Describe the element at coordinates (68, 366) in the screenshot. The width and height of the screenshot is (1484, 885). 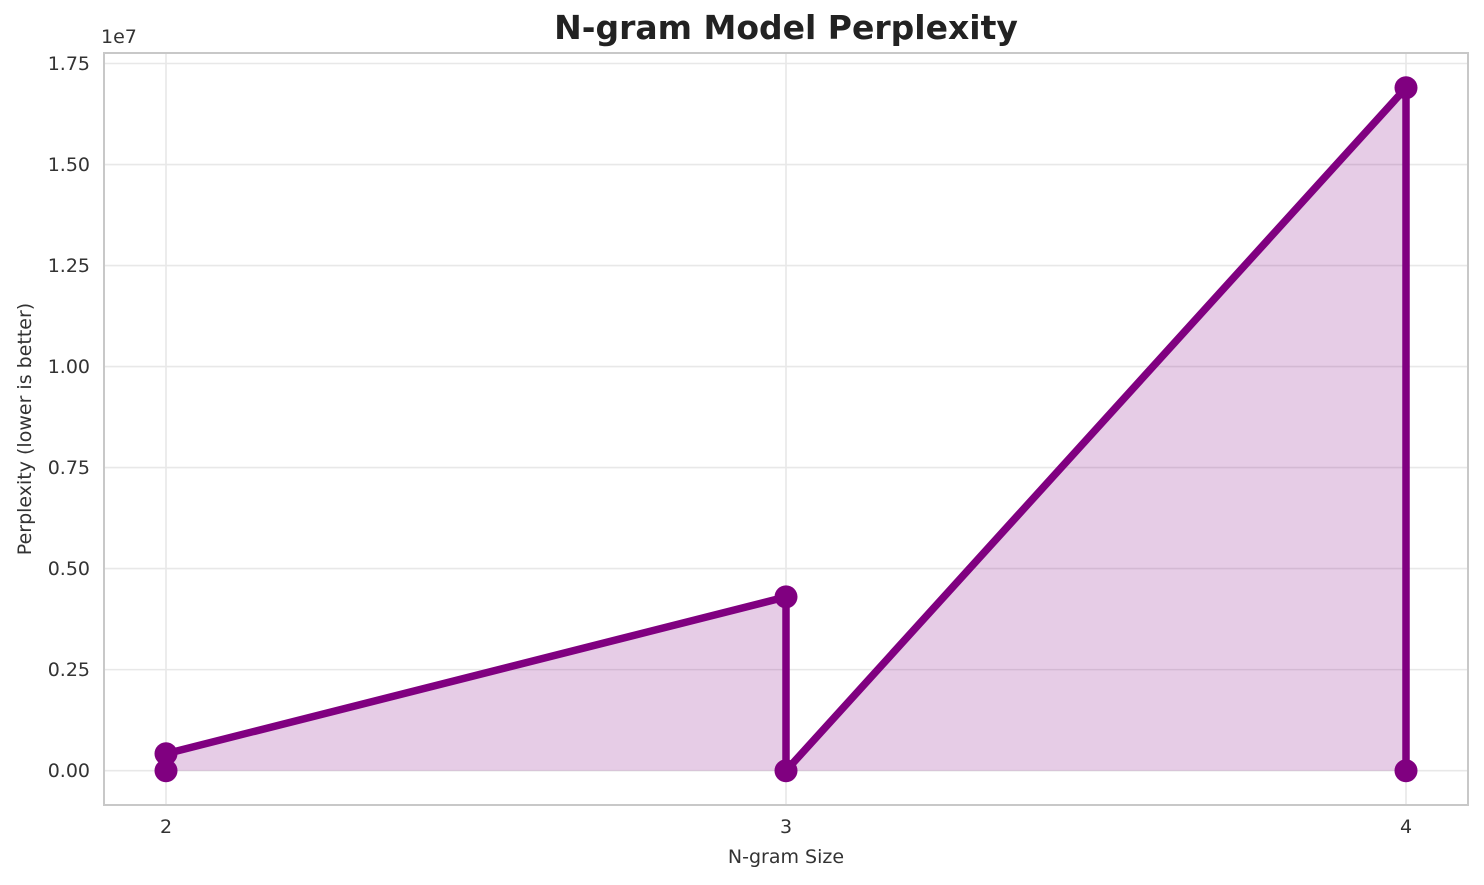
I see `y-tick-label: 1.00` at that location.